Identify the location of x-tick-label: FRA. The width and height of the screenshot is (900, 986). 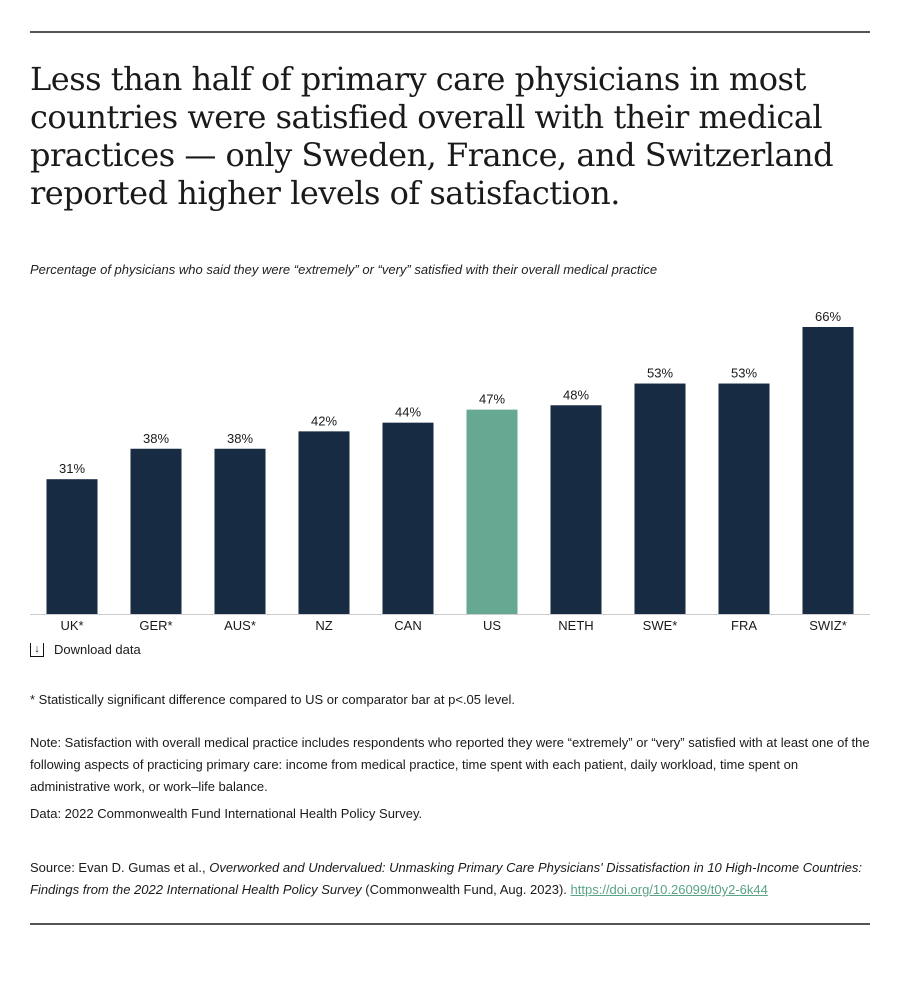
(744, 625).